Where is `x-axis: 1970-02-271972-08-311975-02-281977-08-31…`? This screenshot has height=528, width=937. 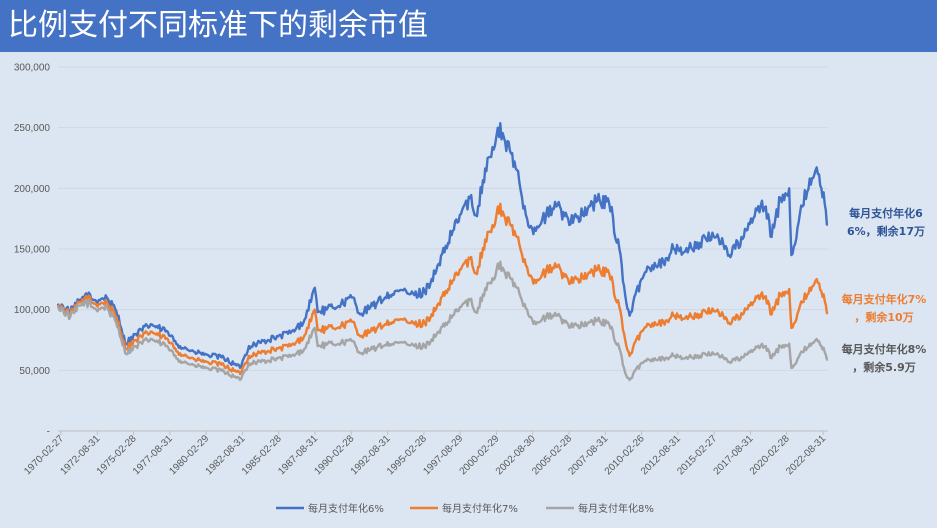 x-axis: 1970-02-271972-08-311975-02-281977-08-31… is located at coordinates (425, 454).